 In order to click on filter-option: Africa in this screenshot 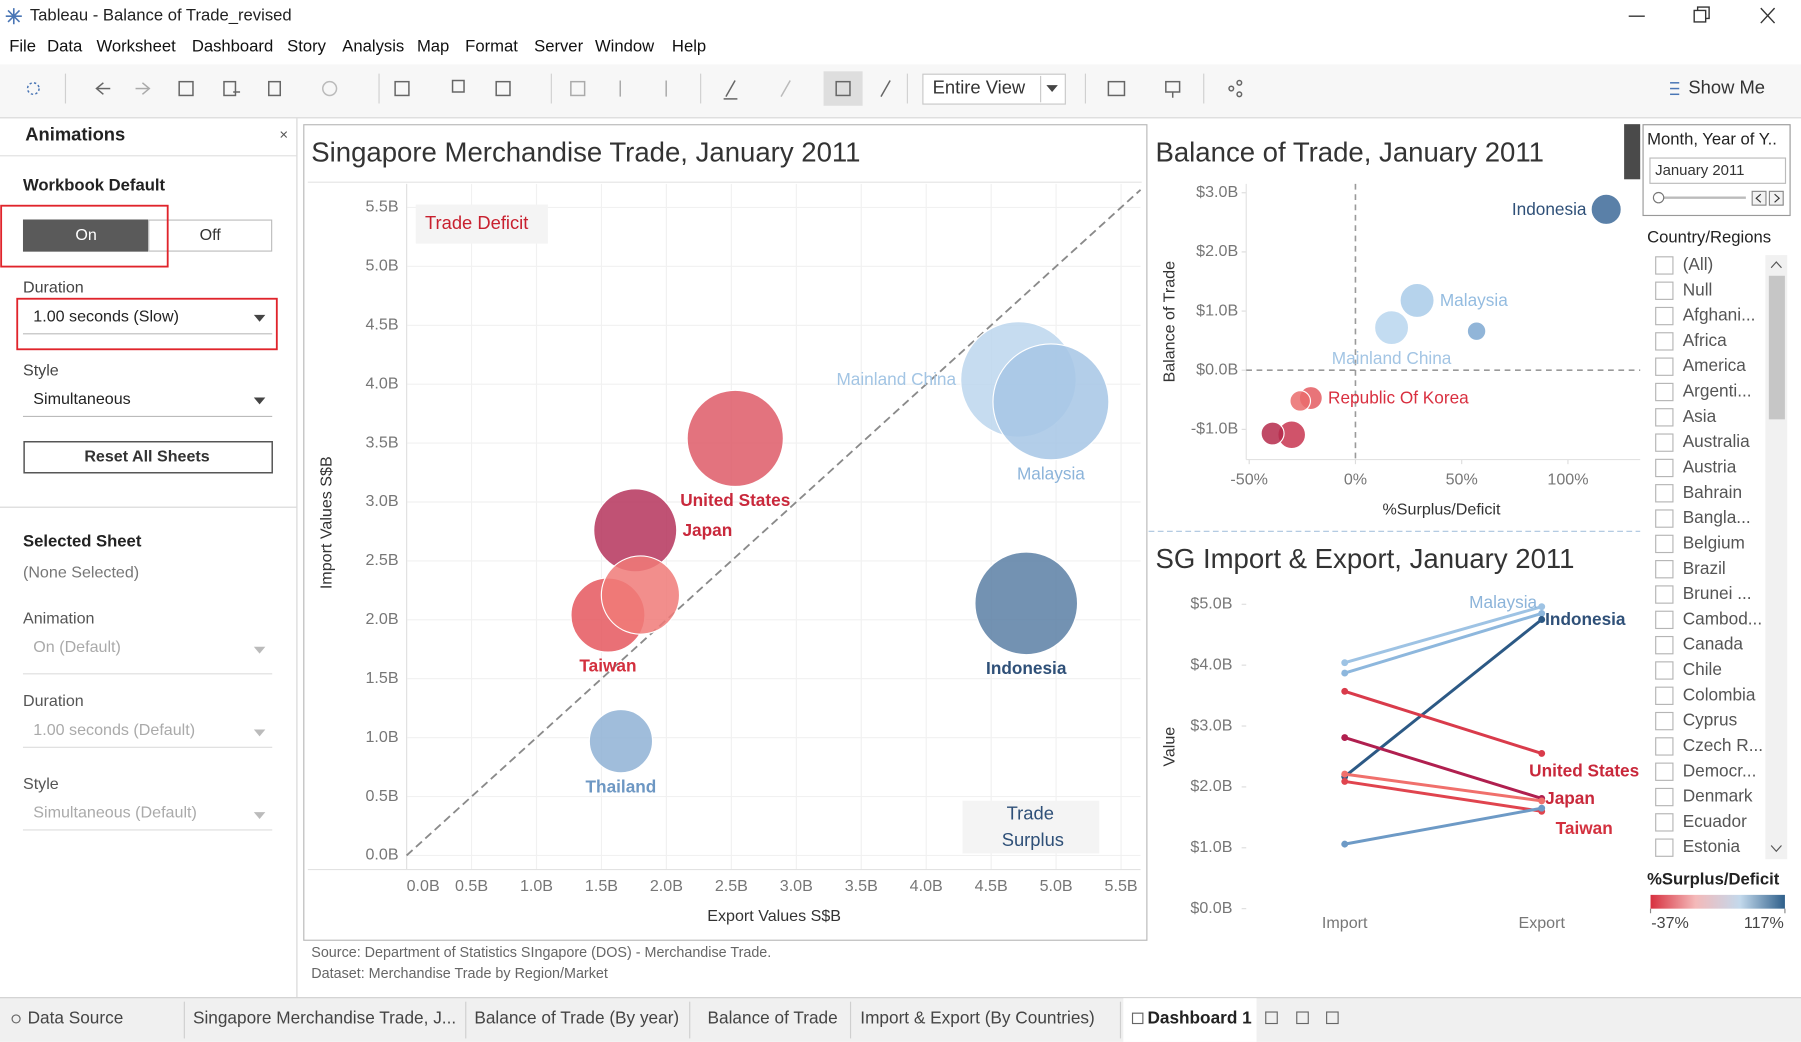, I will do `click(1705, 340)`.